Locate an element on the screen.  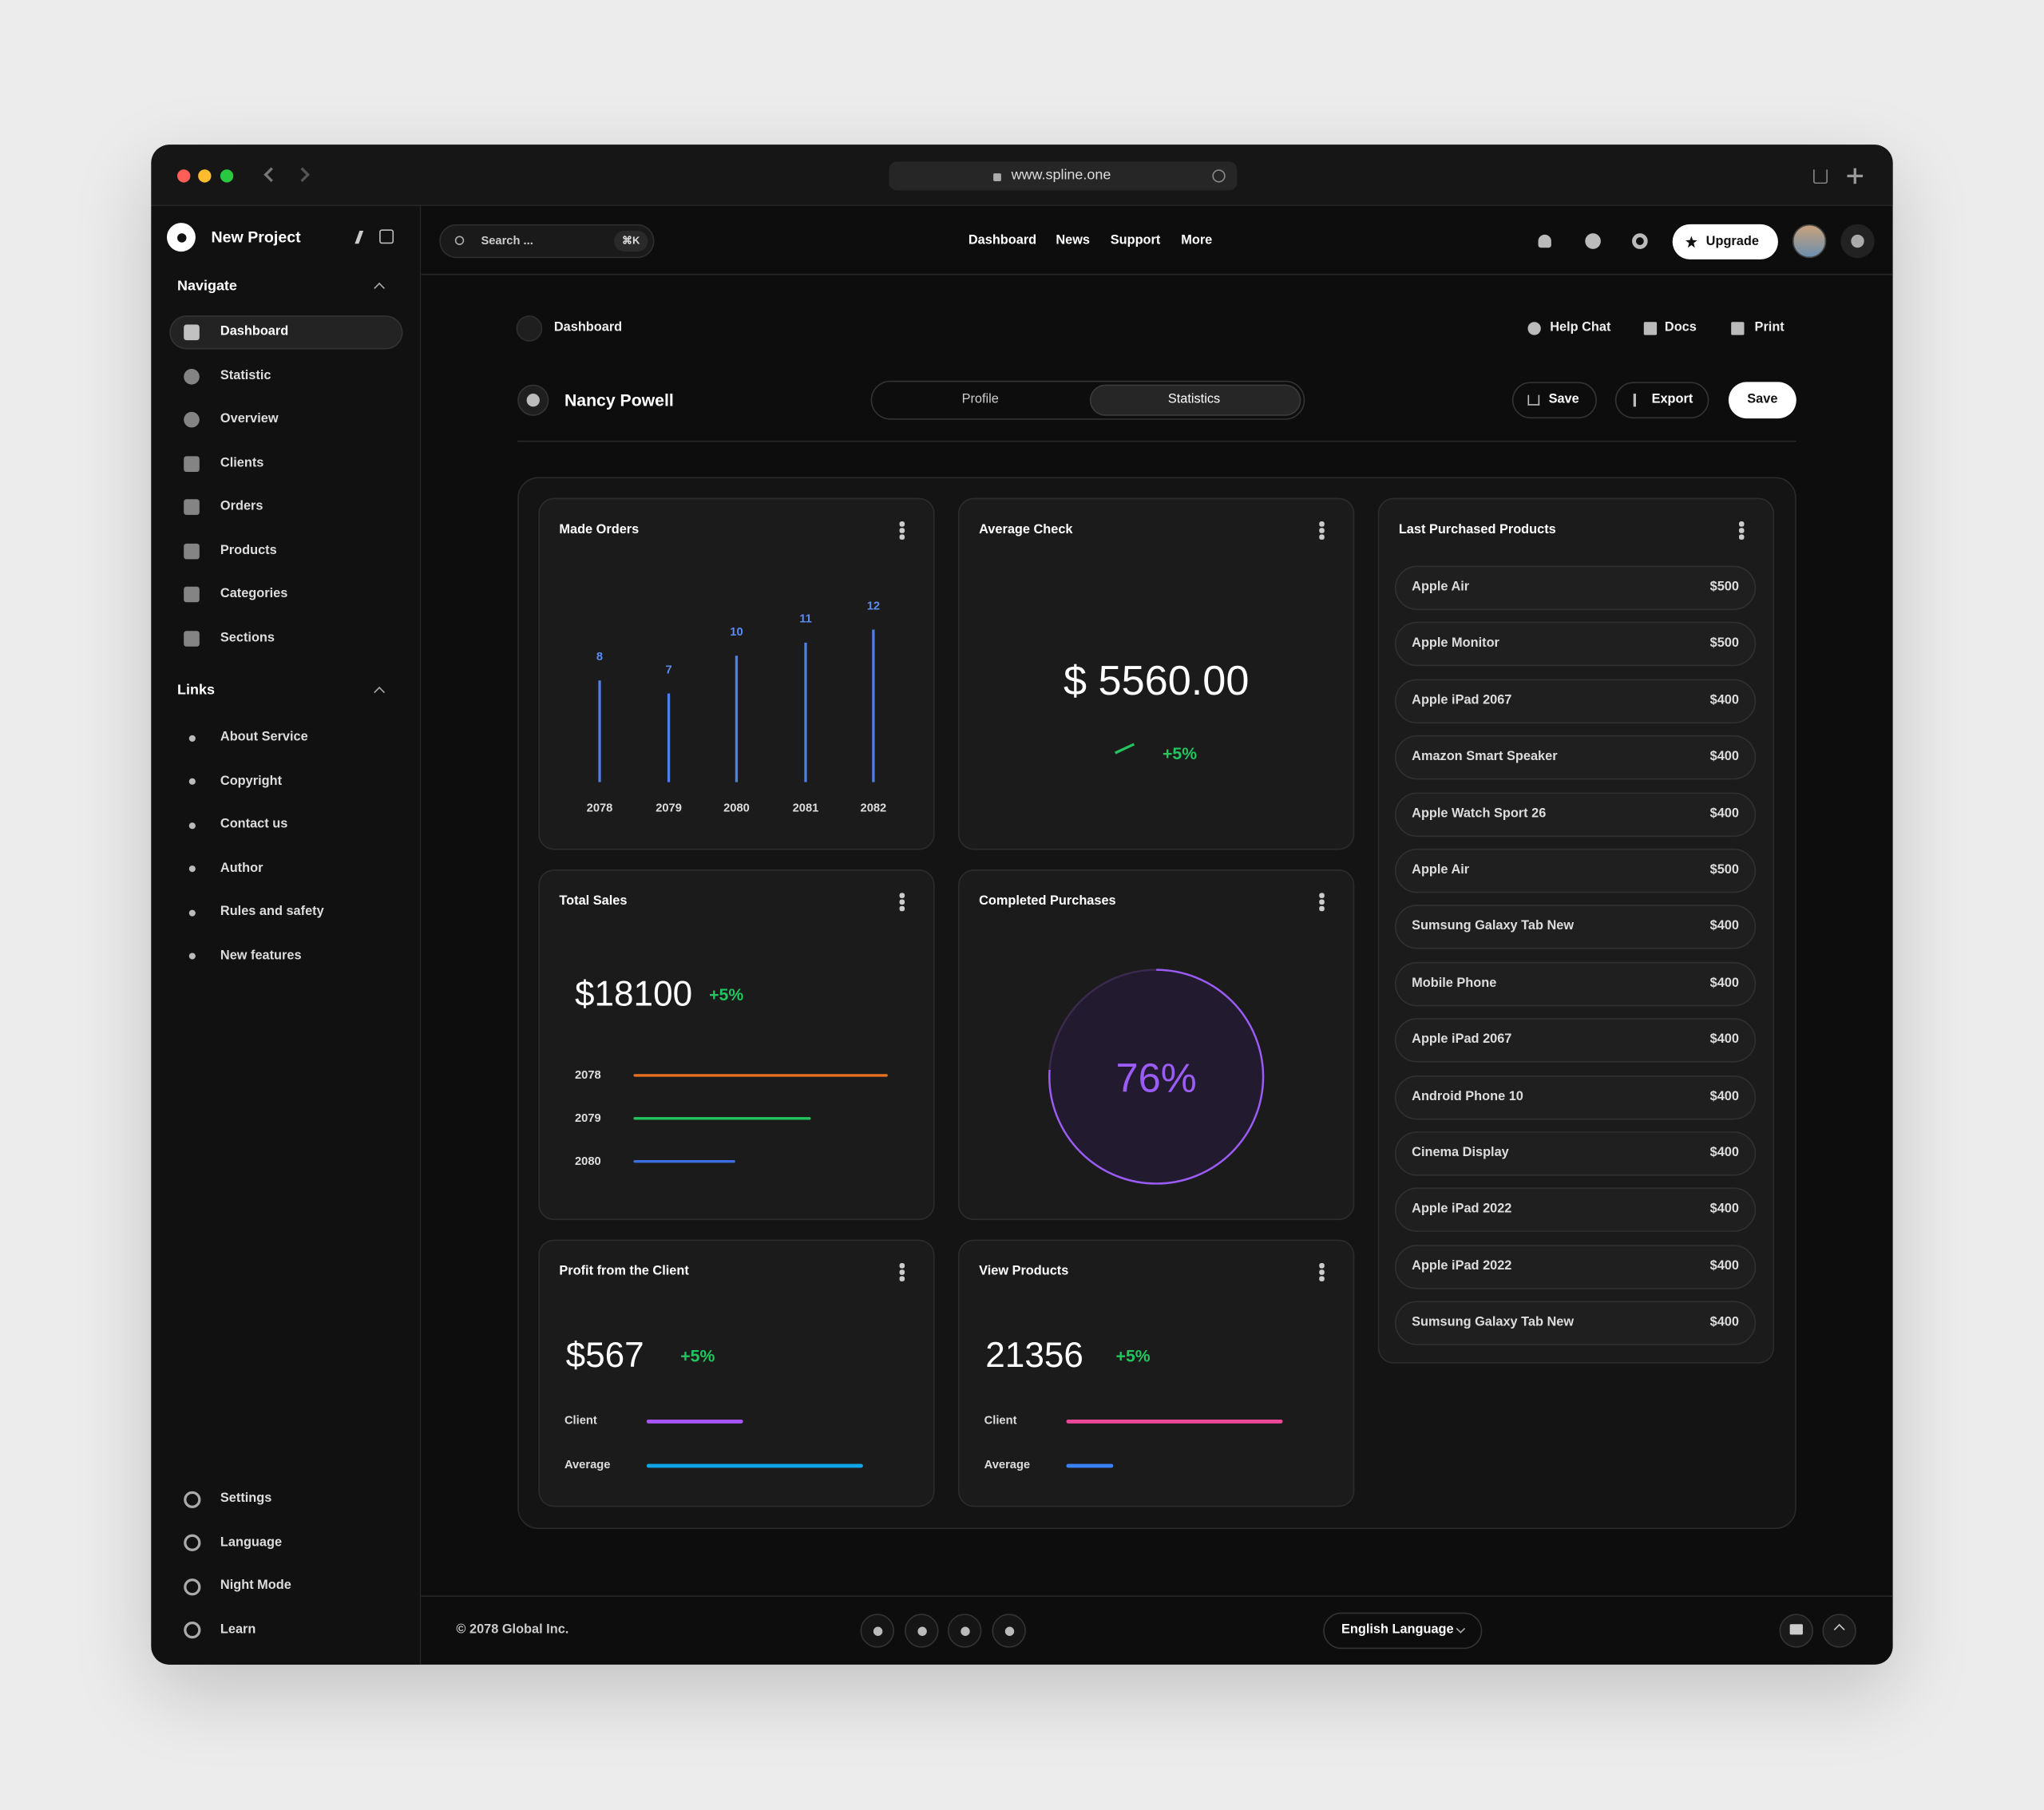
social-icon is located at coordinates (1009, 1631).